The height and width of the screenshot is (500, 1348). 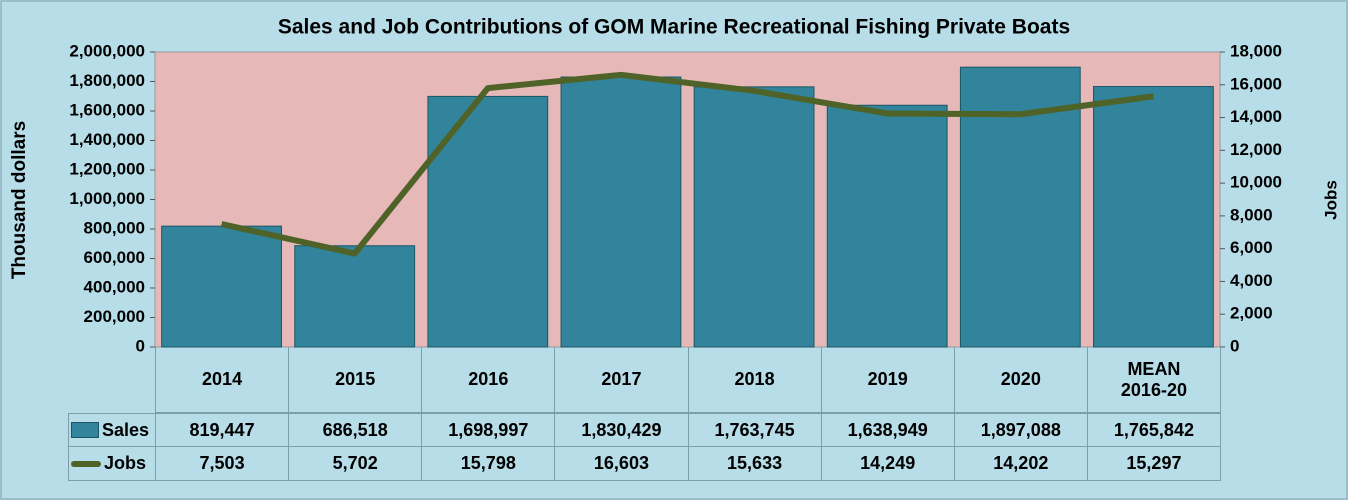 What do you see at coordinates (107, 109) in the screenshot?
I see `y-tick-label: 1,600,000` at bounding box center [107, 109].